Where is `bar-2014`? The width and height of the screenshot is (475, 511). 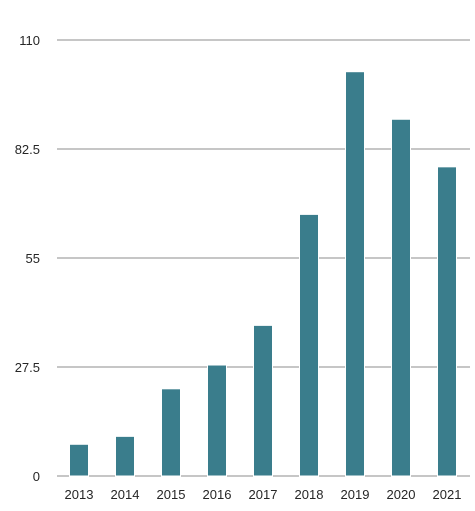 bar-2014 is located at coordinates (125, 456).